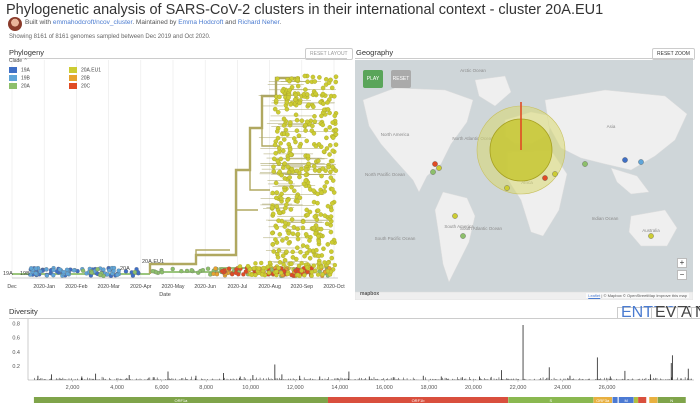  What do you see at coordinates (682, 275) in the screenshot?
I see `zoom-out-button: −` at bounding box center [682, 275].